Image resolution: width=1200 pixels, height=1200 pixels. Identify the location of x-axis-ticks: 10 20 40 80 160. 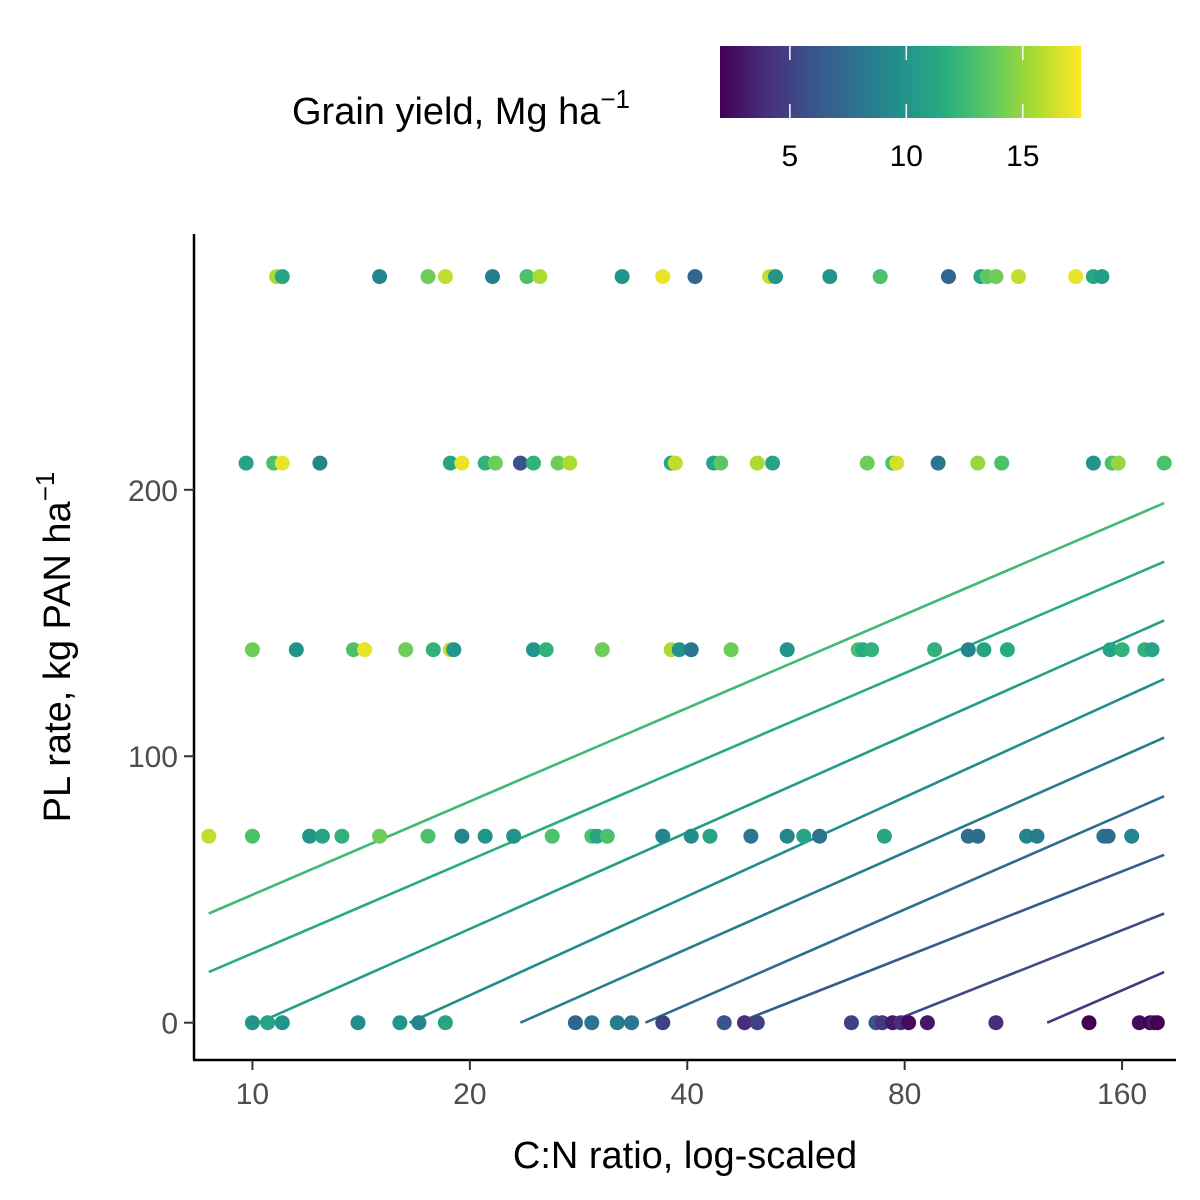
(691, 1085).